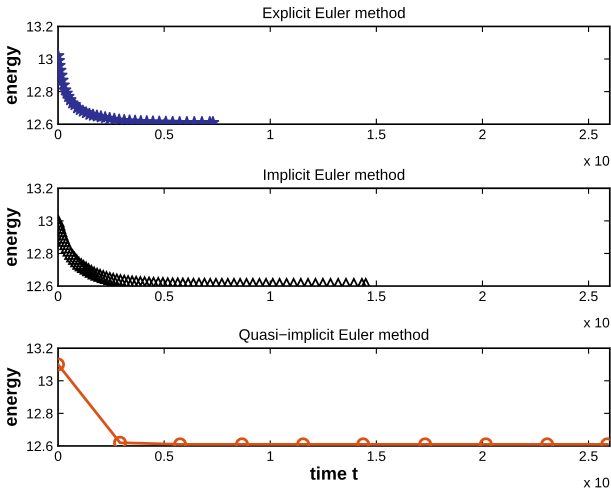 The image size is (611, 489). I want to click on chart-title: Quasi−implicit Euler method, so click(333, 336).